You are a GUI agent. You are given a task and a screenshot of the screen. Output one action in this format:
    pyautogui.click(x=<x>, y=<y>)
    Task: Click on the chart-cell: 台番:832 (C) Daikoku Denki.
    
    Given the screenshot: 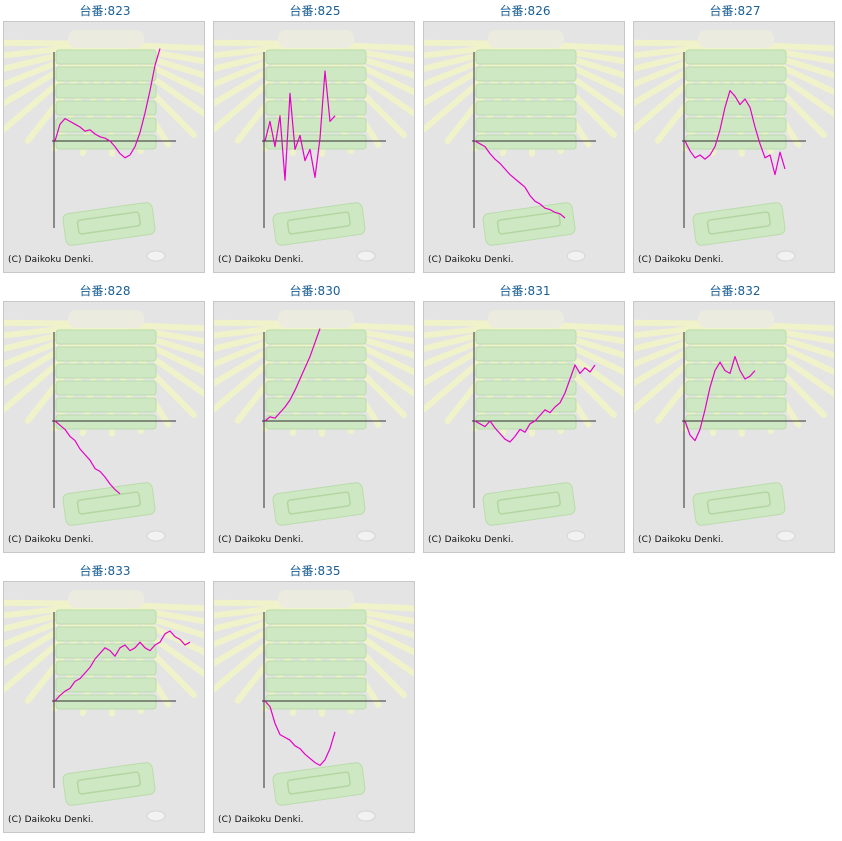 What is the action you would take?
    pyautogui.click(x=735, y=418)
    